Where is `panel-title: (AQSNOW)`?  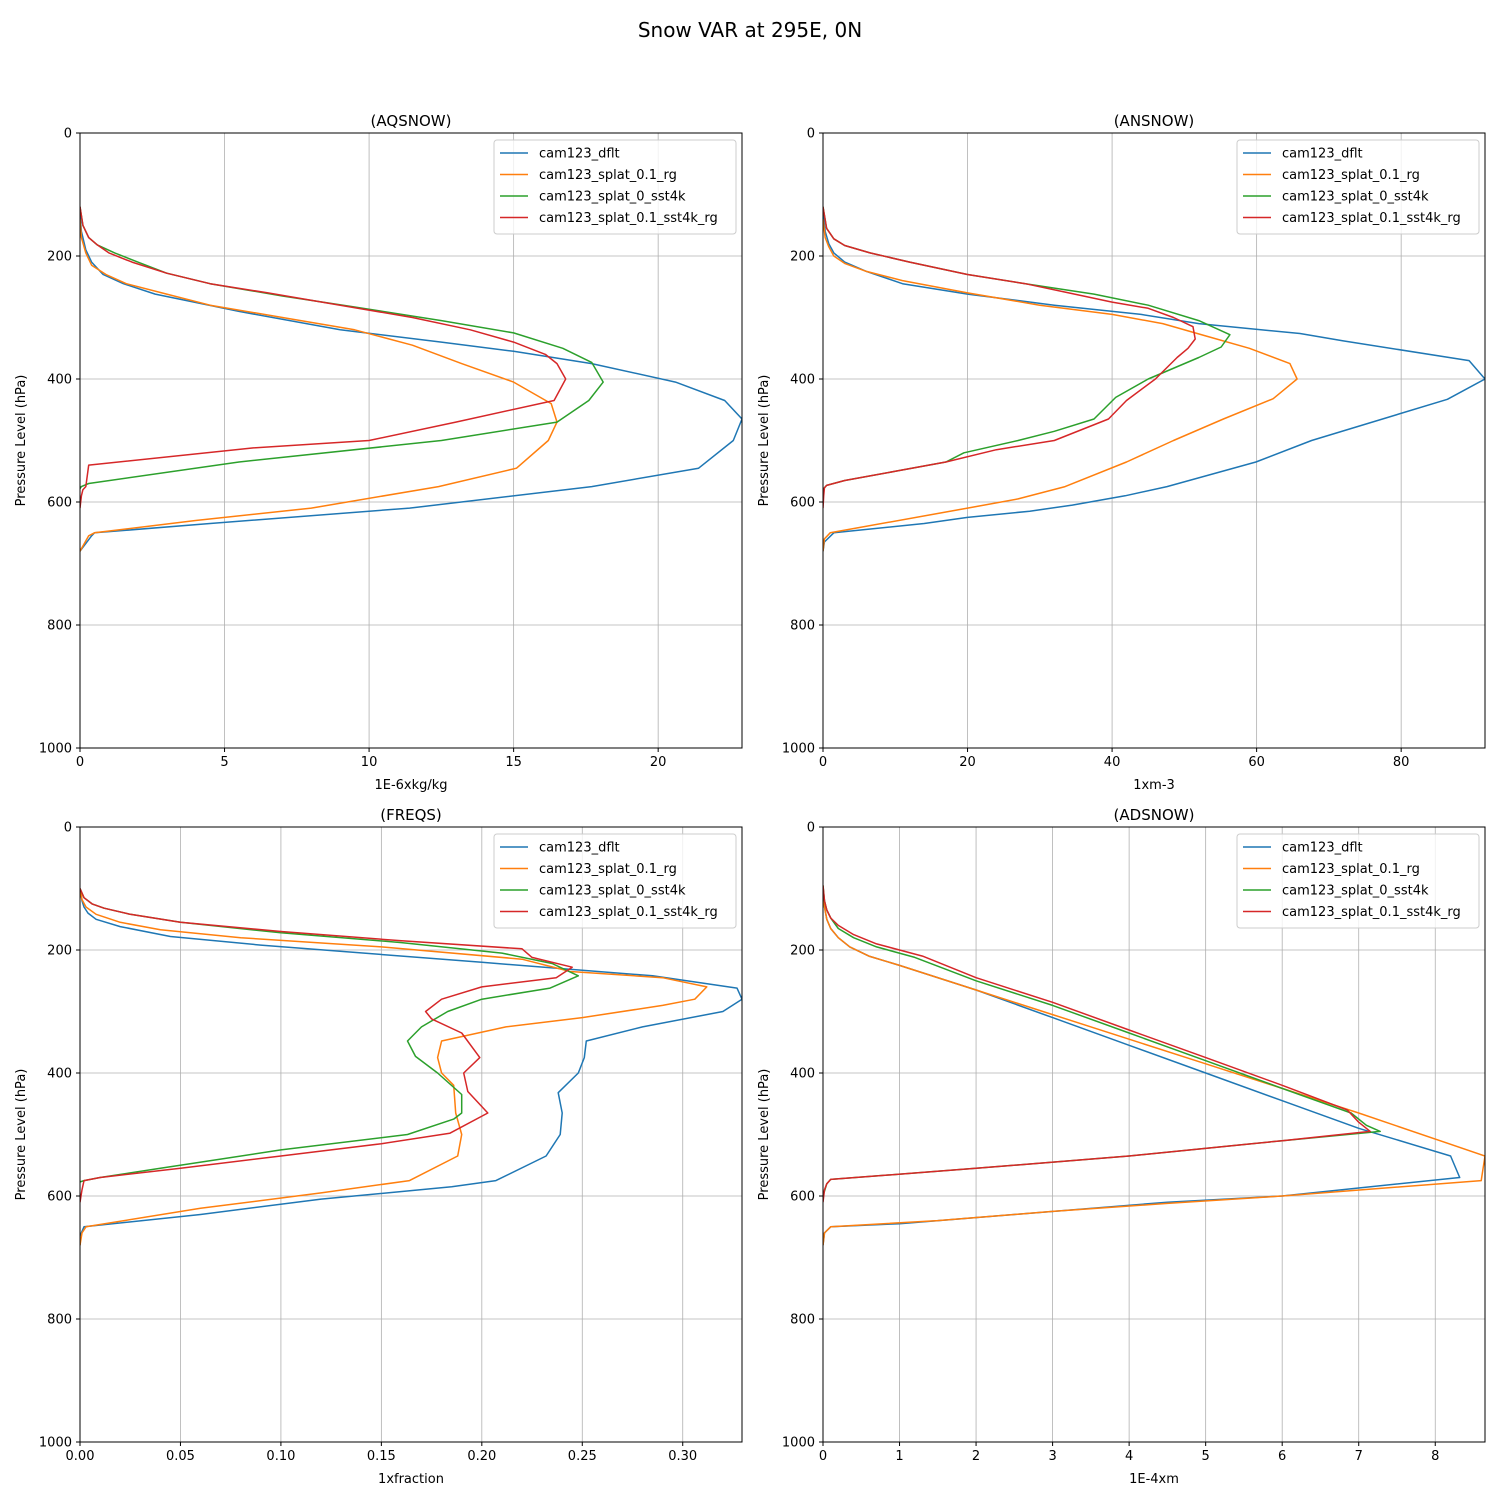
panel-title: (AQSNOW) is located at coordinates (411, 121).